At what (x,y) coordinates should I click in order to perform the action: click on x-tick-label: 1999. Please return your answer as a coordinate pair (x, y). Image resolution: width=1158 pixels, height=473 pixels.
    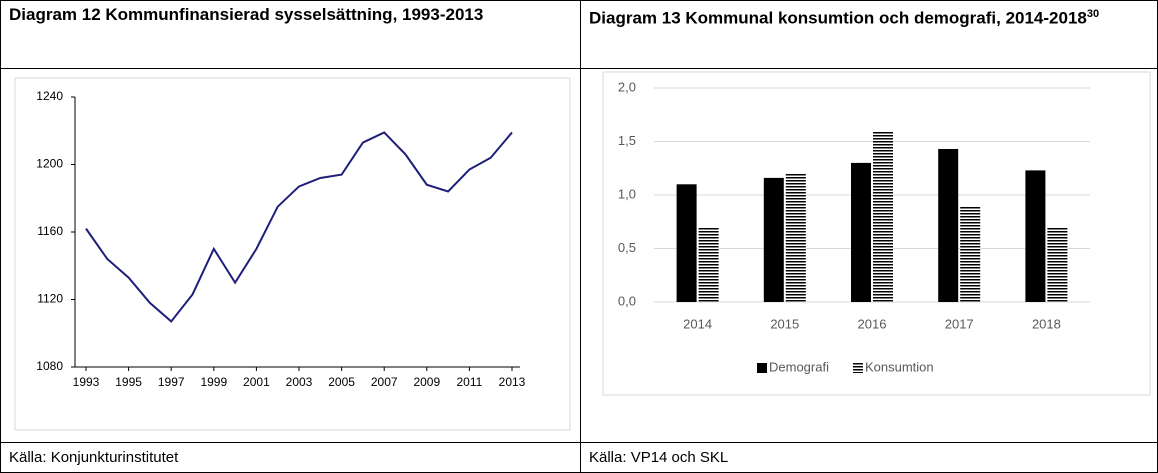
    Looking at the image, I should click on (213, 382).